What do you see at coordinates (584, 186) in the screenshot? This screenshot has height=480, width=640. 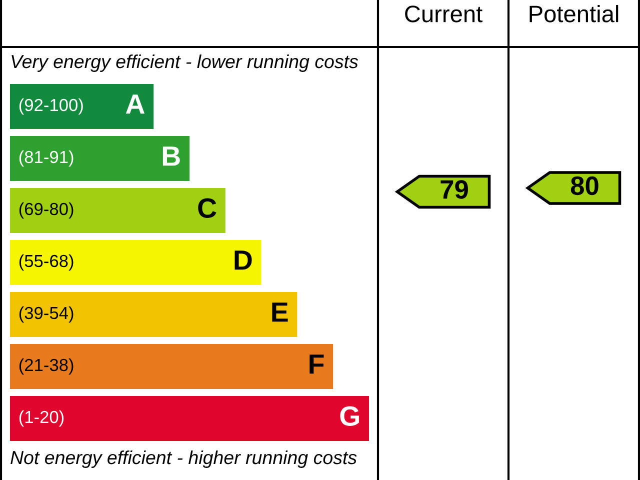 I see `data-label: 80` at bounding box center [584, 186].